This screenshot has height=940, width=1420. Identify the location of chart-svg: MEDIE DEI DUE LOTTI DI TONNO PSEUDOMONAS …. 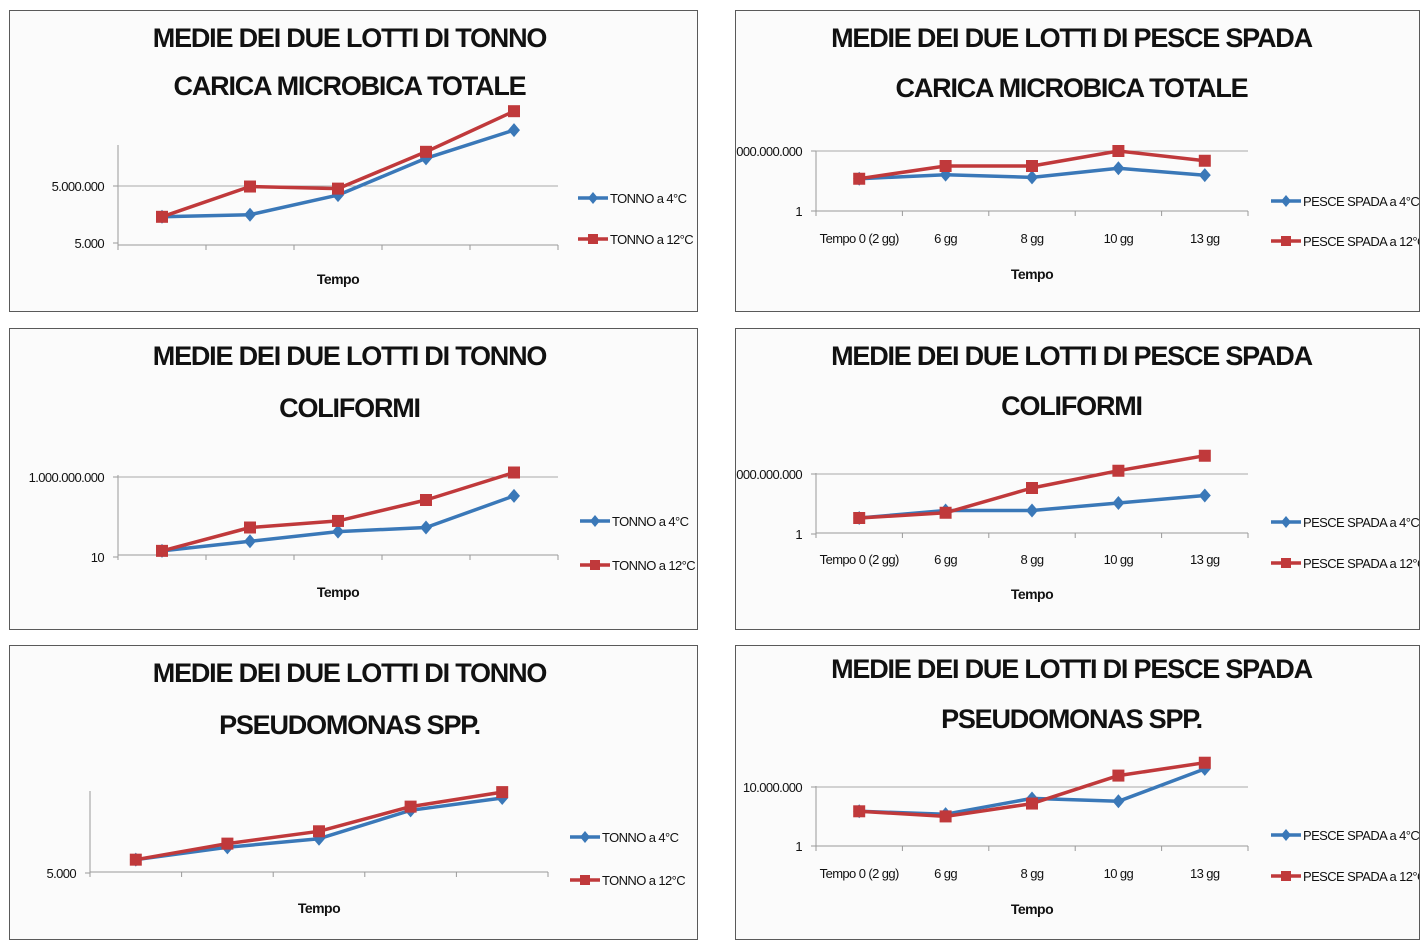
(365, 787).